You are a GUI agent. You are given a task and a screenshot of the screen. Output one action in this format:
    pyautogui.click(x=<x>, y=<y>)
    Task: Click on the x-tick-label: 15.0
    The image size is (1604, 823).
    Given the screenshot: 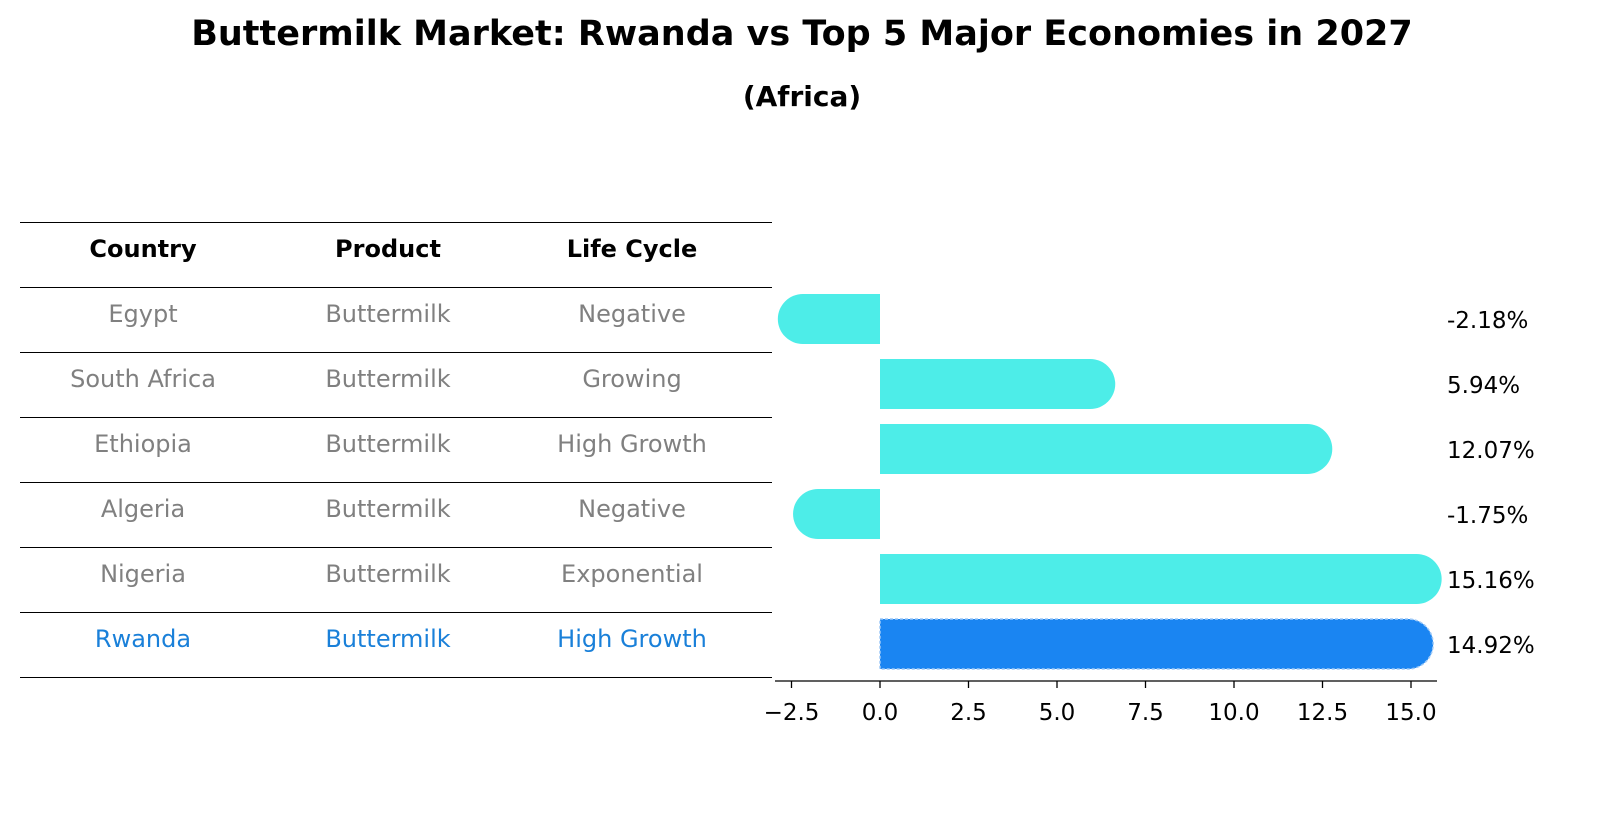 What is the action you would take?
    pyautogui.click(x=1410, y=713)
    